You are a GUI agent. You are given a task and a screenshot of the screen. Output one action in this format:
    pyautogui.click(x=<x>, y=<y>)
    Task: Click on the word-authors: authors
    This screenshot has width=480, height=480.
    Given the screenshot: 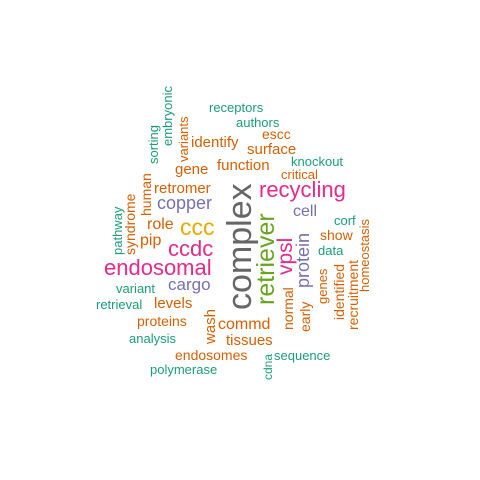 What is the action you would take?
    pyautogui.click(x=258, y=122)
    